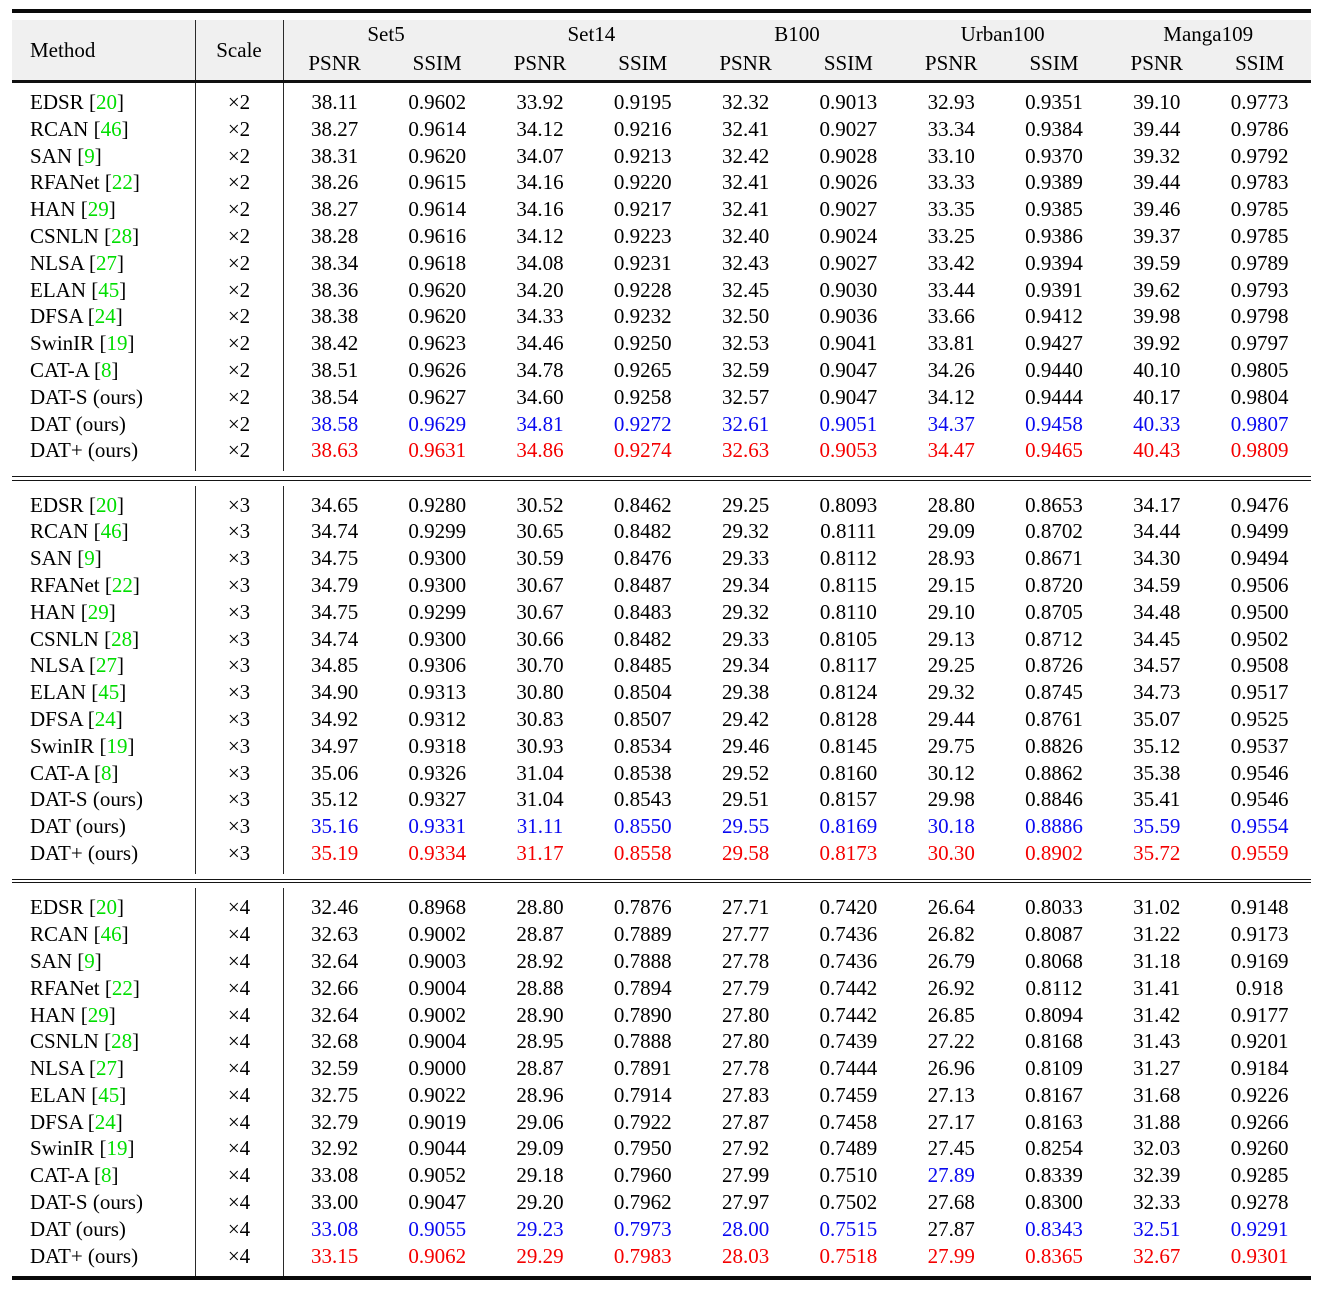  I want to click on group-header-b100: B100, so click(797, 34).